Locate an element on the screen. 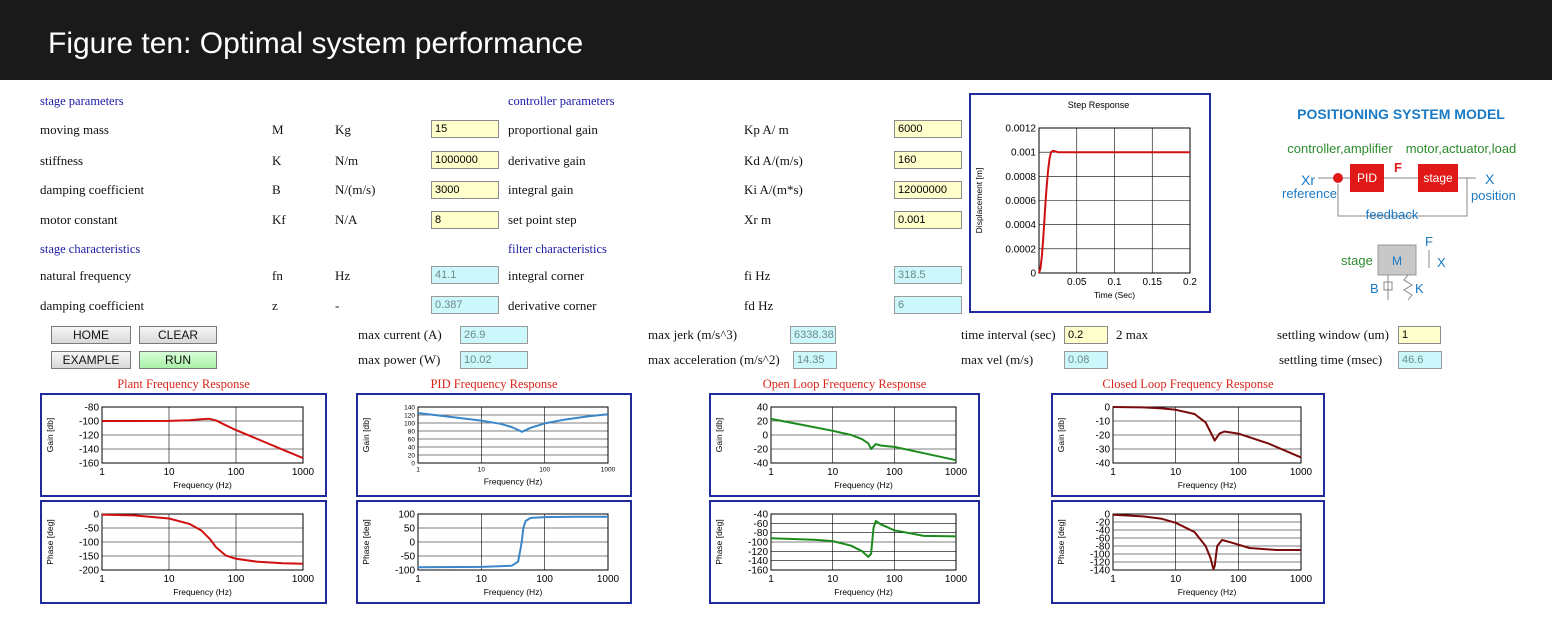 The height and width of the screenshot is (639, 1552). pid-frequency-title: PID Frequency Response is located at coordinates (494, 384).